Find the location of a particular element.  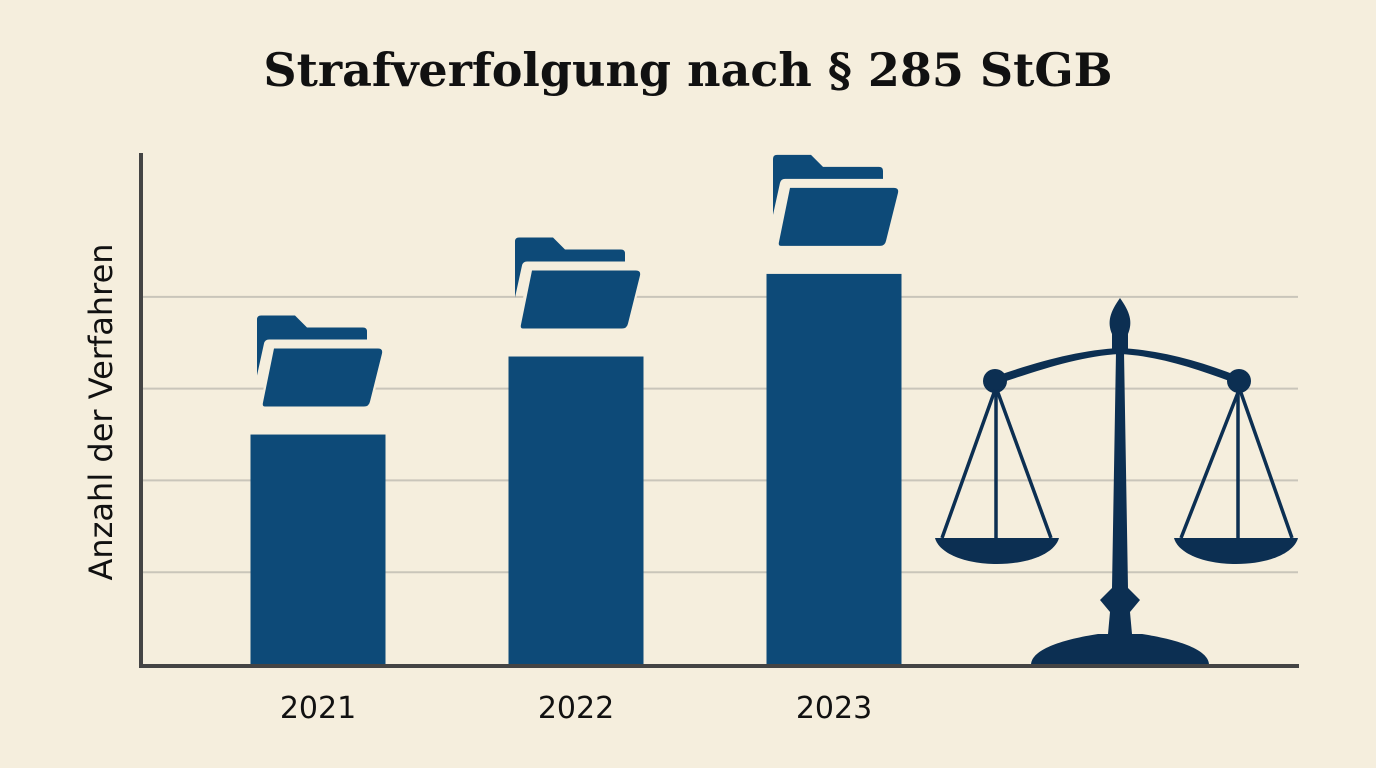

x-tick-labels: 2021 2022 2023 is located at coordinates (576, 708).